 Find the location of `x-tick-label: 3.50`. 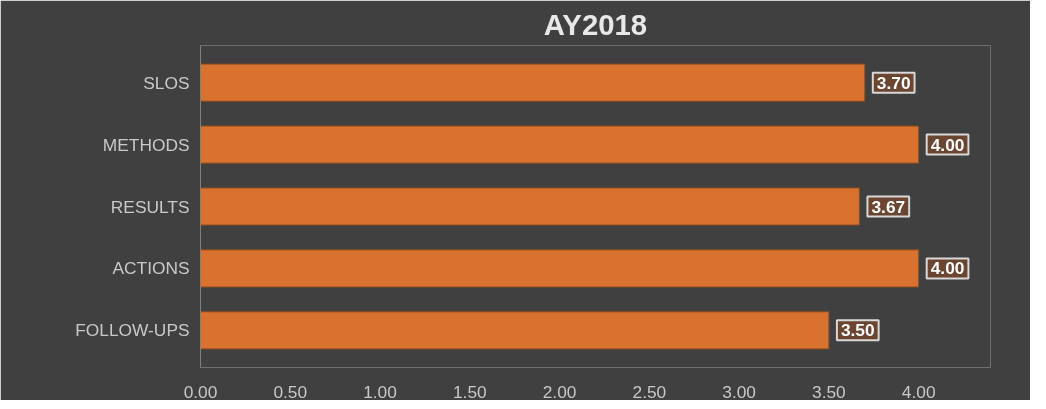

x-tick-label: 3.50 is located at coordinates (829, 391).